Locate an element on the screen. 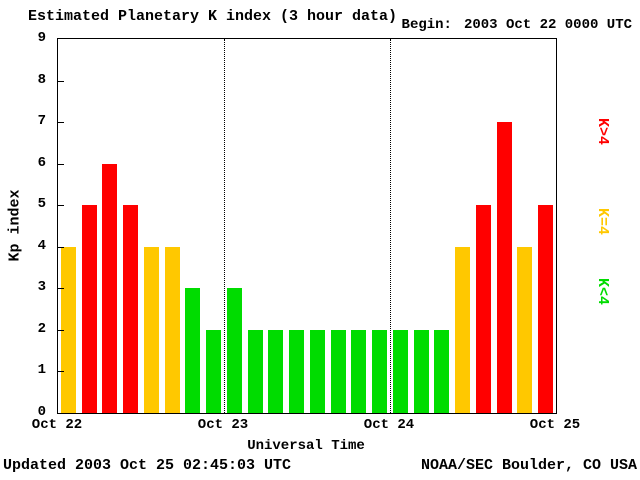  color-legend: K>4 K=4 K<4 is located at coordinates (605, 225).